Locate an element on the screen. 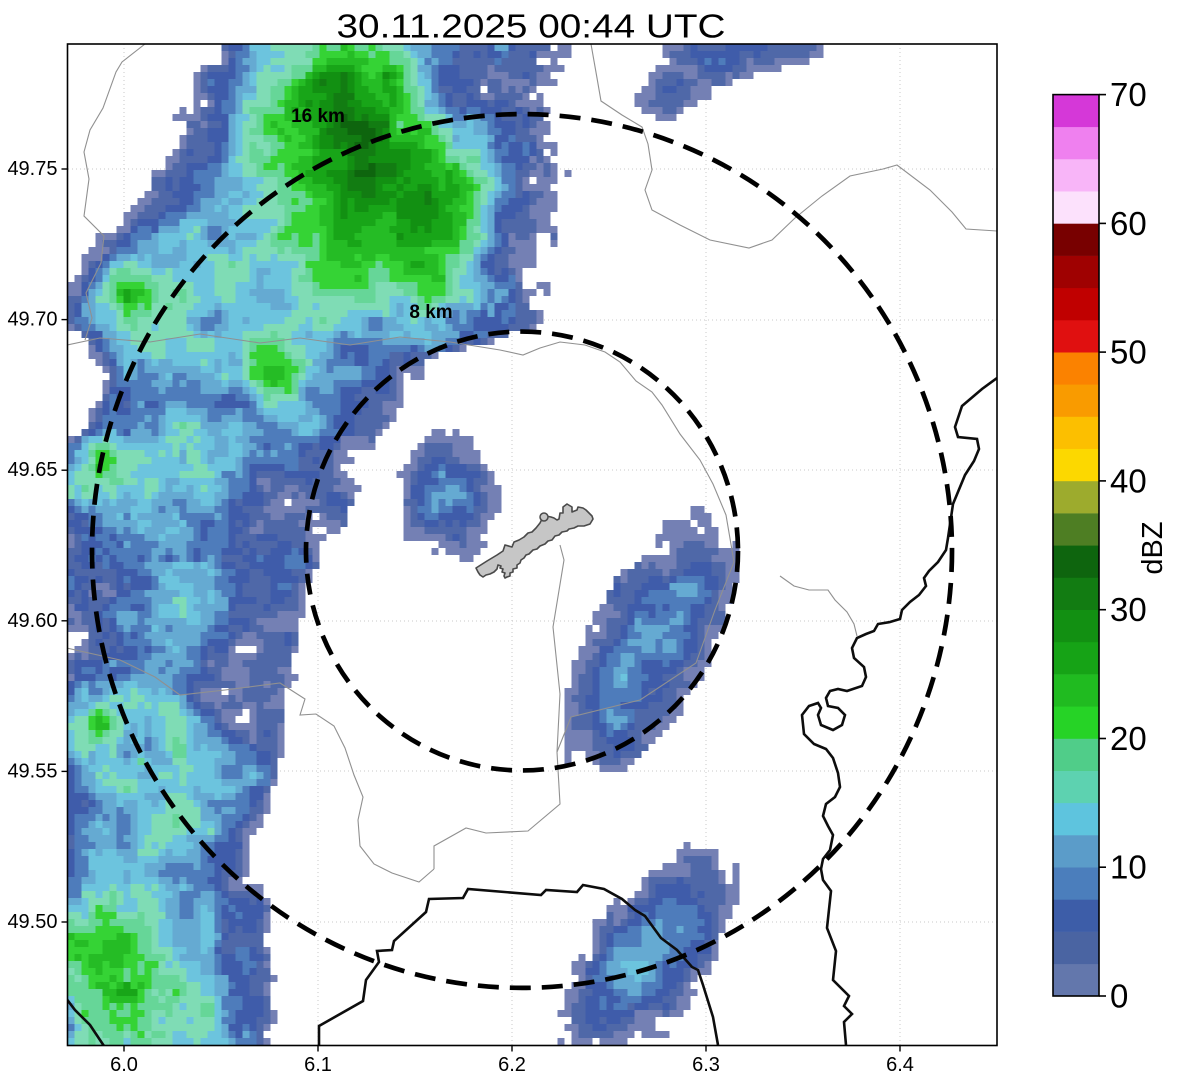 Image resolution: width=1188 pixels, height=1084 pixels. svg-text: 49.55 is located at coordinates (32, 771).